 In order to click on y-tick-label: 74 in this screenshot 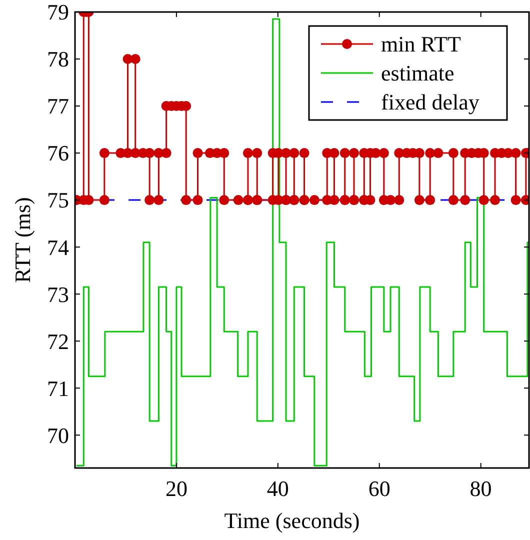, I will do `click(58, 247)`.